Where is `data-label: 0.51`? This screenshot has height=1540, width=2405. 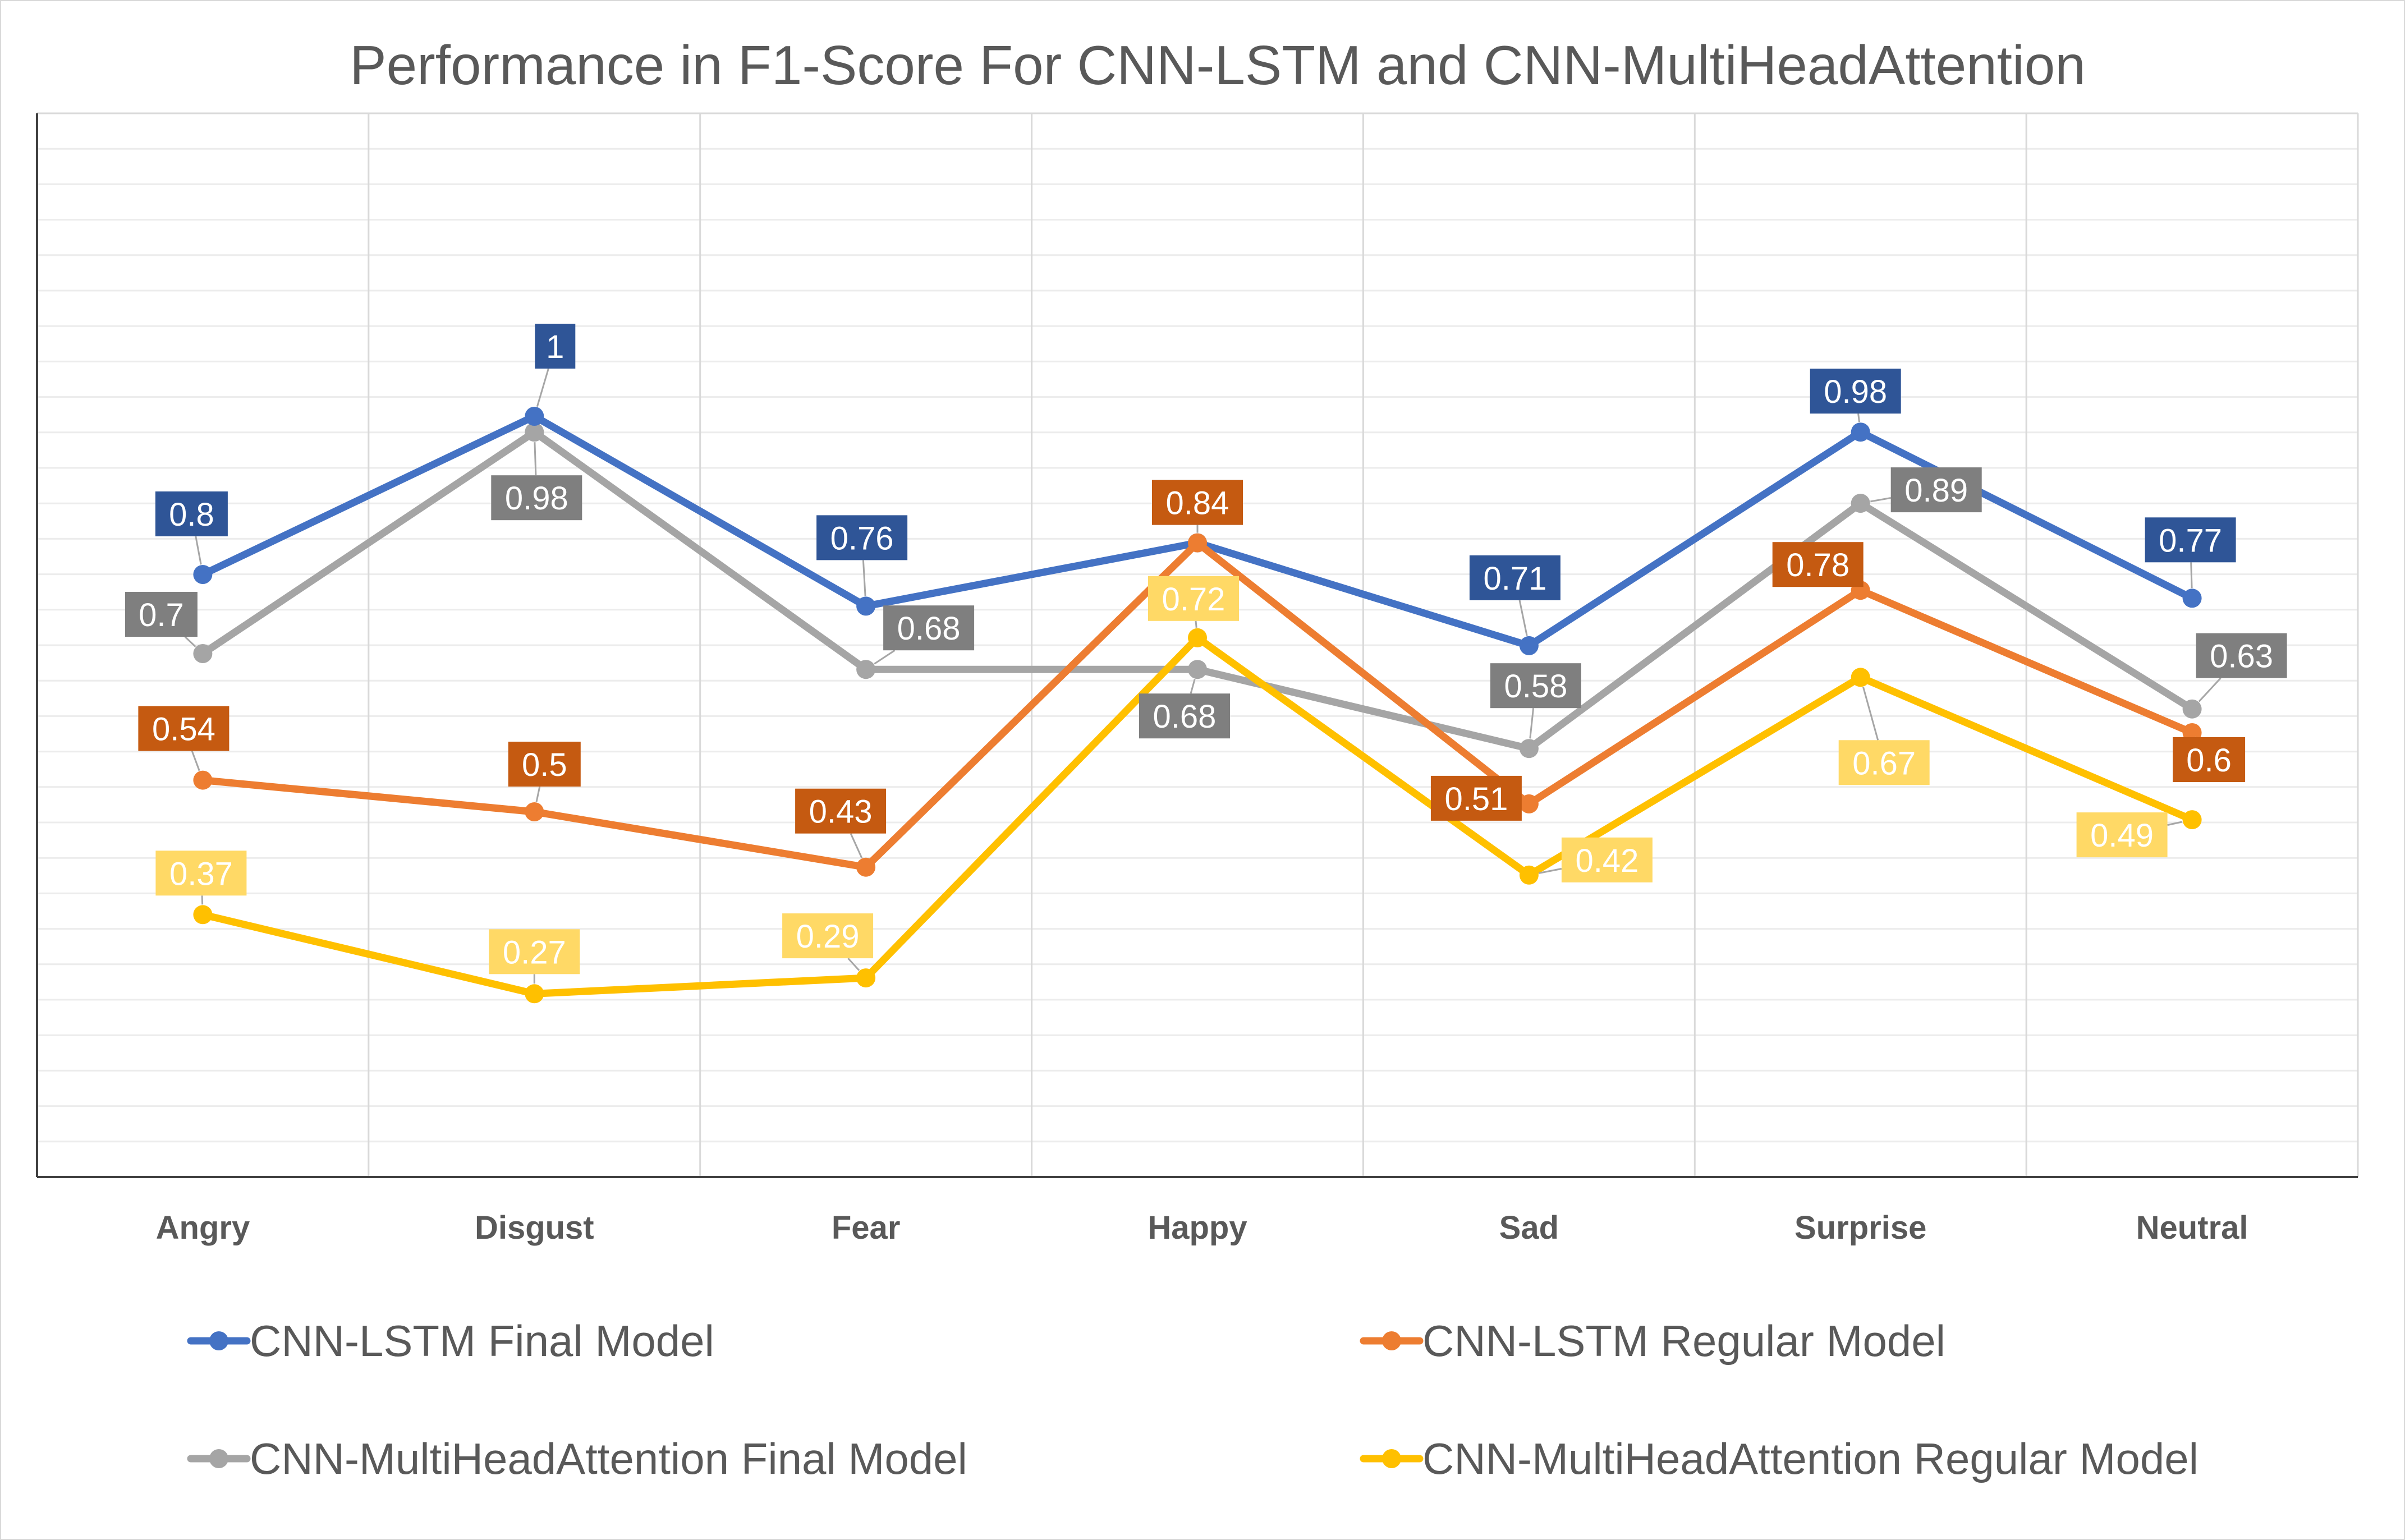 data-label: 0.51 is located at coordinates (1476, 798).